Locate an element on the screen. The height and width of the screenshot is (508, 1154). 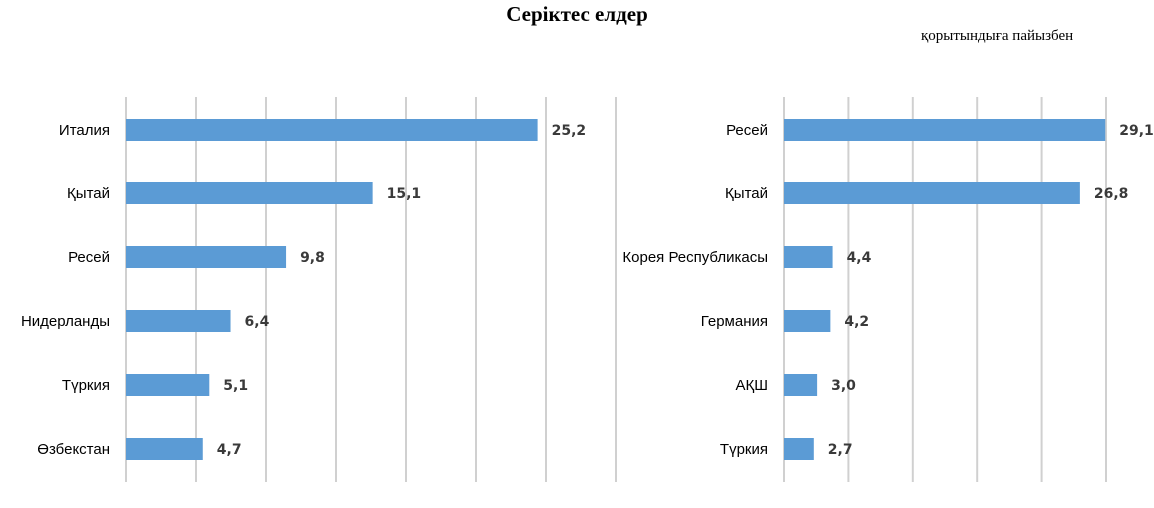
data-label: 9,8 is located at coordinates (312, 258).